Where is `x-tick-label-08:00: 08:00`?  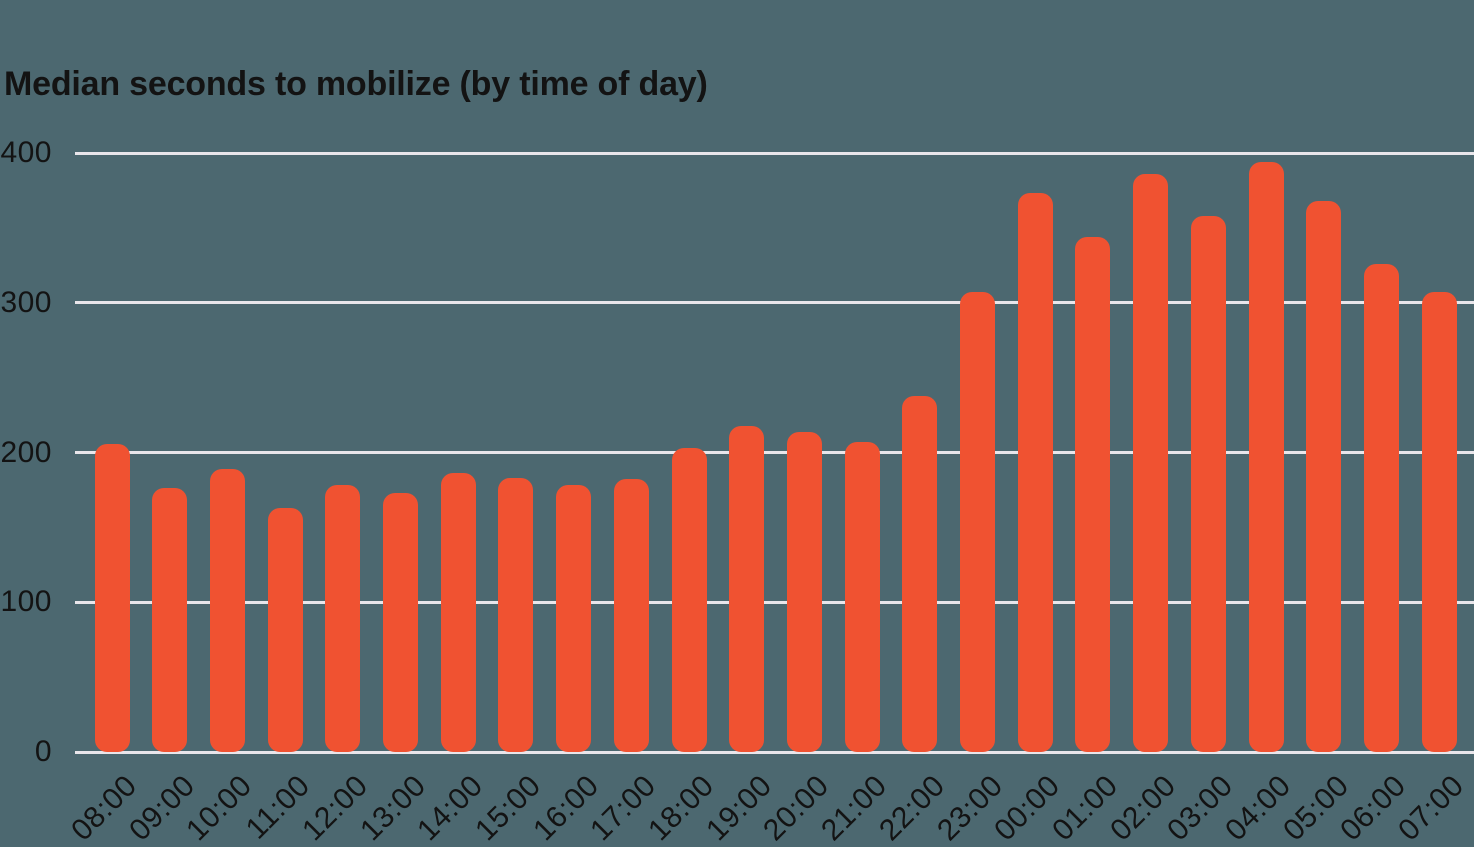
x-tick-label-08:00: 08:00 is located at coordinates (104, 808).